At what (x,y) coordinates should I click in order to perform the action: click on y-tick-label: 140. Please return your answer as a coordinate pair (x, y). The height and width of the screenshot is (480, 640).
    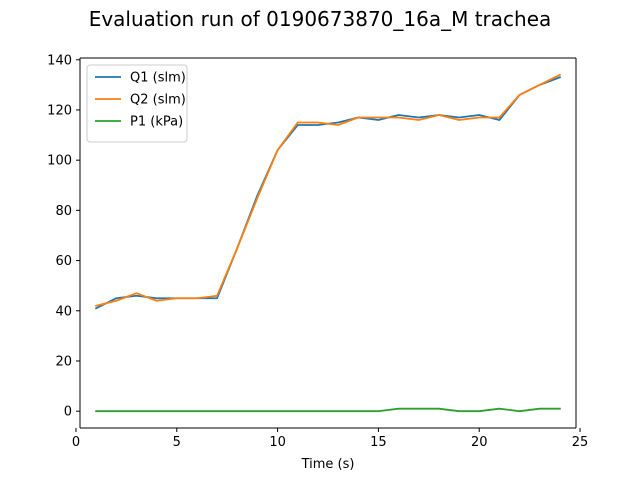
    Looking at the image, I should click on (59, 60).